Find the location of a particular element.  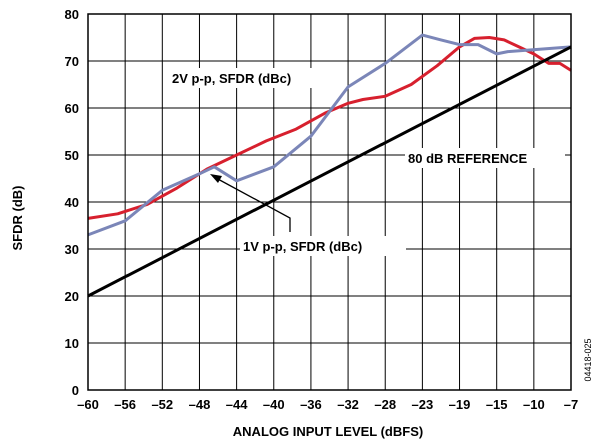

label-ref-bg is located at coordinates (485, 158).